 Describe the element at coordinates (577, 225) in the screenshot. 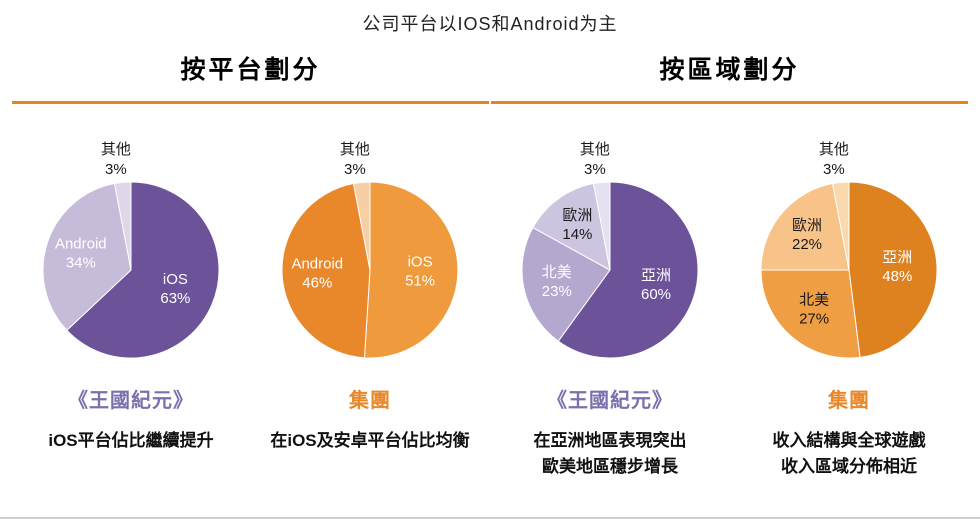

I see `pie-label-歐洲: 歐洲 14%` at that location.